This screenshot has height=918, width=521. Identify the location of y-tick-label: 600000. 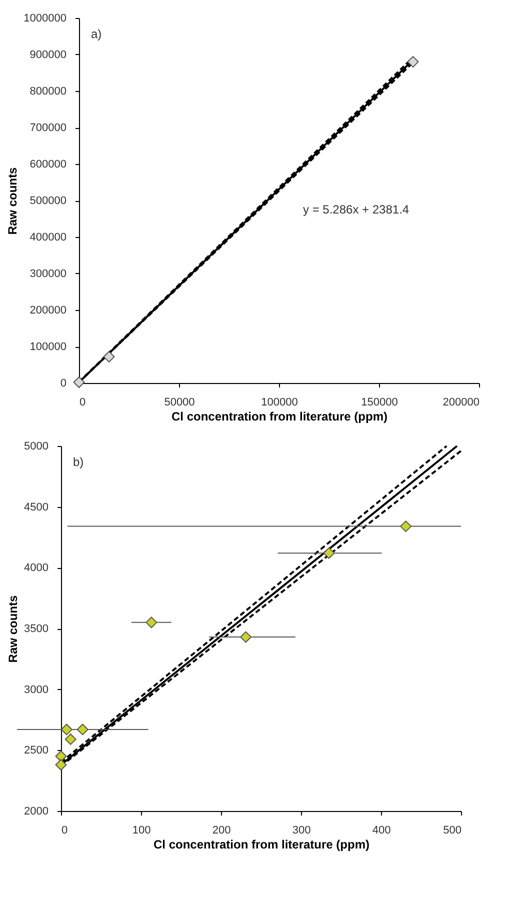
(48, 164).